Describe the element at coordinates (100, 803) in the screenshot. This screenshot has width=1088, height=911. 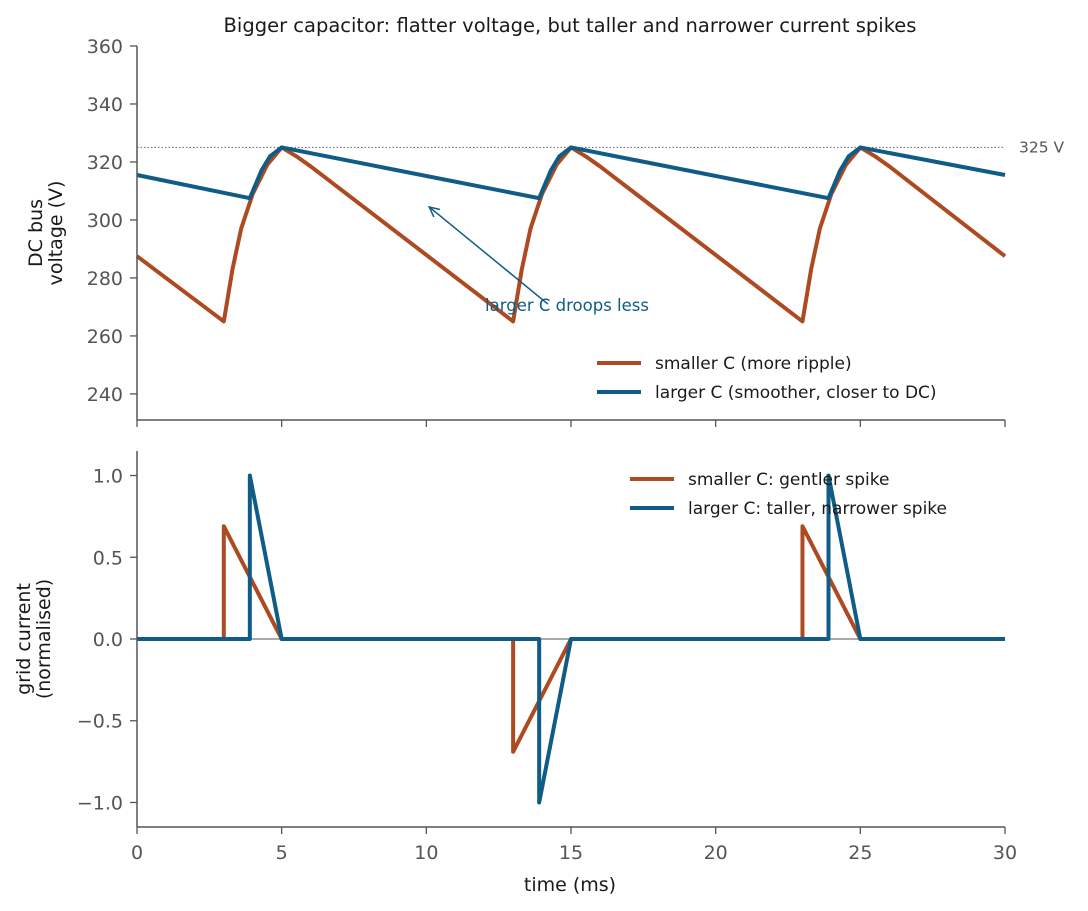
I see `y-tick-label: −1.0` at that location.